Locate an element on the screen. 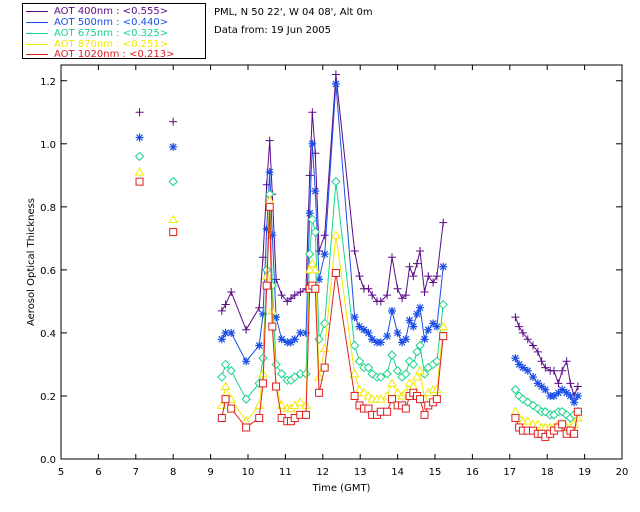  x-tick-label: 12 is located at coordinates (322, 472).